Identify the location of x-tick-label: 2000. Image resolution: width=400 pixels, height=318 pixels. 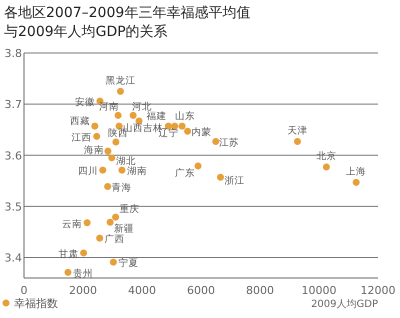
(83, 290).